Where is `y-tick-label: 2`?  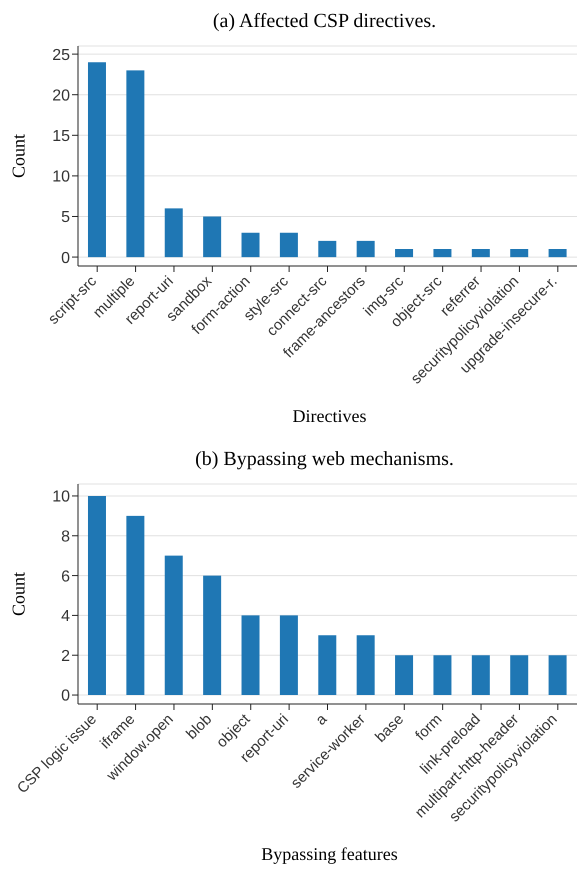 y-tick-label: 2 is located at coordinates (65, 656).